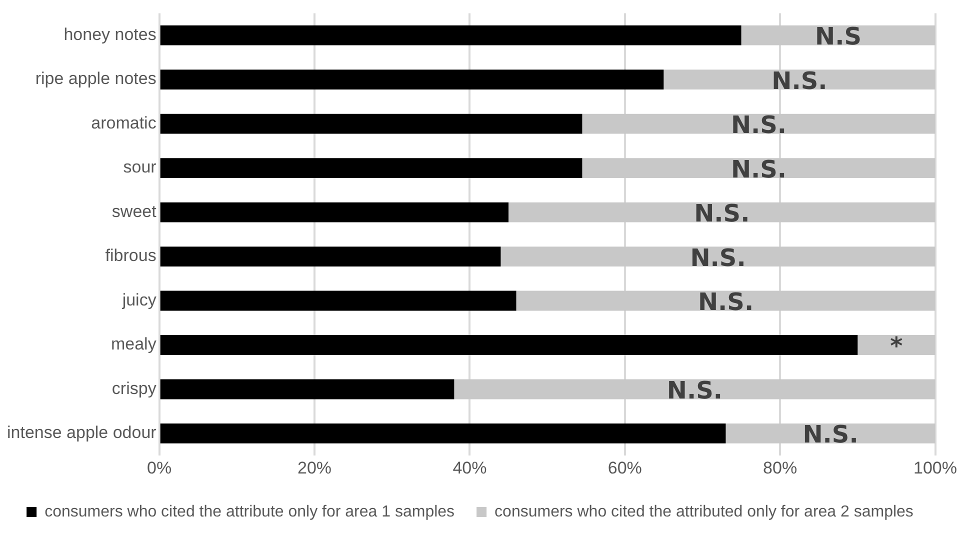 This screenshot has height=534, width=960. What do you see at coordinates (110, 34) in the screenshot?
I see `y-tick-label: honey notes` at bounding box center [110, 34].